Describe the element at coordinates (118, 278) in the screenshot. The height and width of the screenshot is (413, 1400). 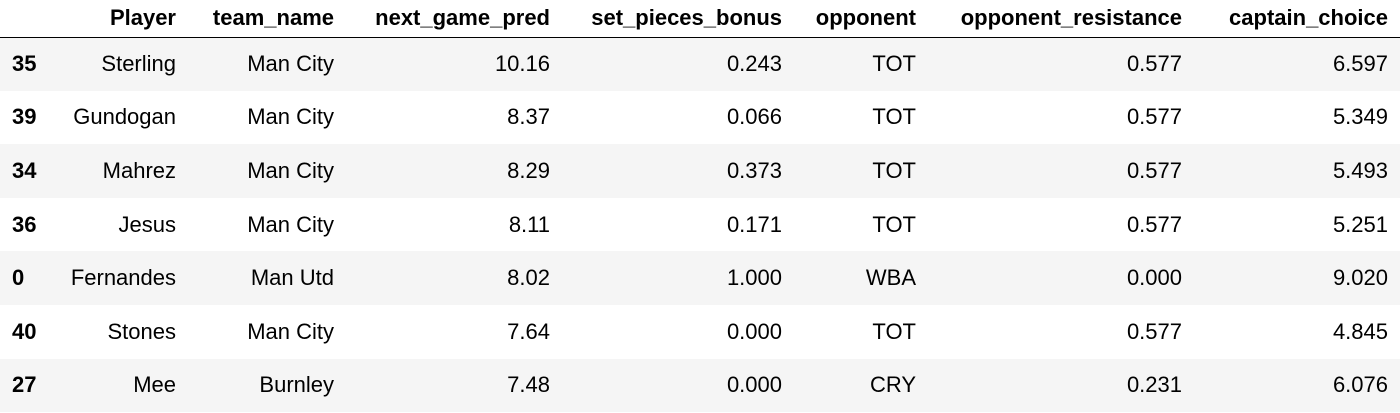
I see `cell-player: Fernandes` at that location.